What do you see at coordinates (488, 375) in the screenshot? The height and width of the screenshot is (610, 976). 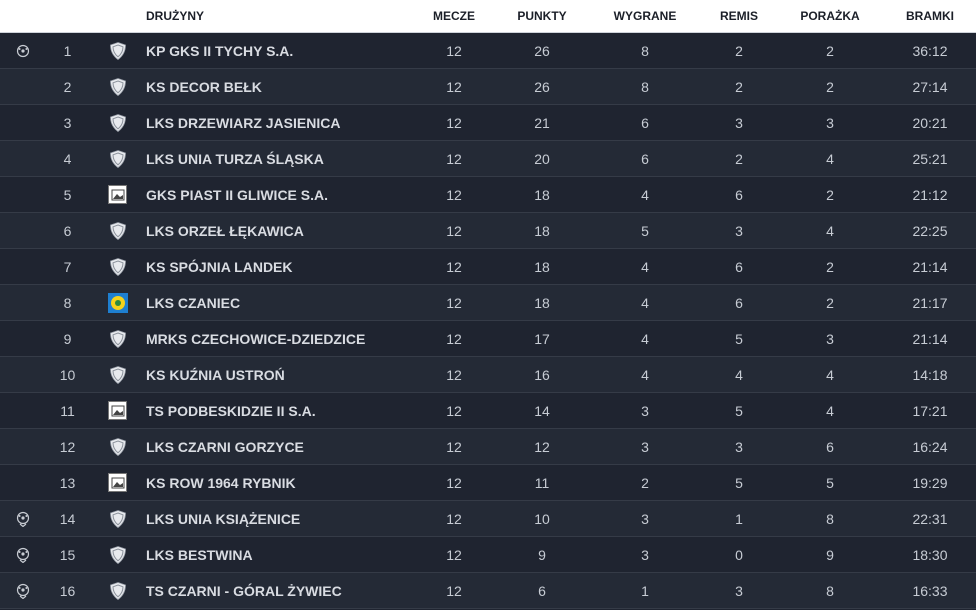 I see `table-row: 10 KS KUŹNIA USTROŃ 12 16 4 4 4 14:18` at bounding box center [488, 375].